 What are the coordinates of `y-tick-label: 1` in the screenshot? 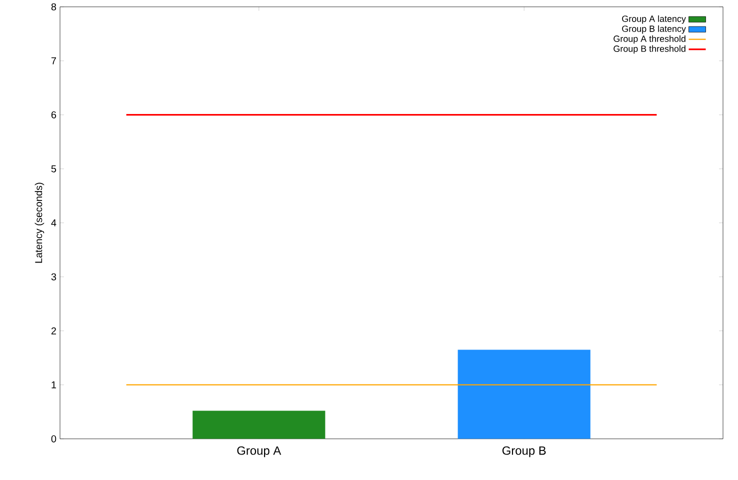 It's located at (54, 384).